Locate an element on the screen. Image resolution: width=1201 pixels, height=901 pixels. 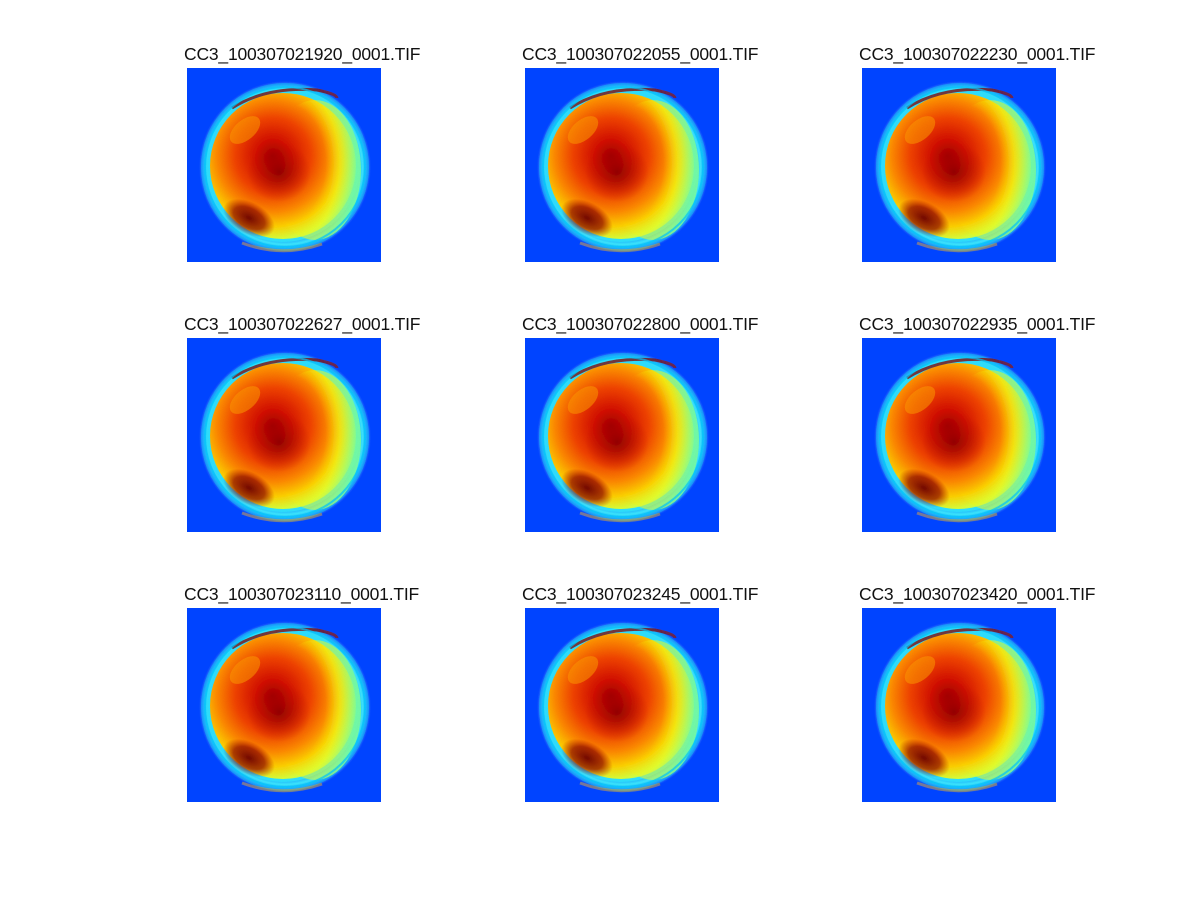
image-panel: CC3_100307022055_0001.TIF is located at coordinates (663, 153).